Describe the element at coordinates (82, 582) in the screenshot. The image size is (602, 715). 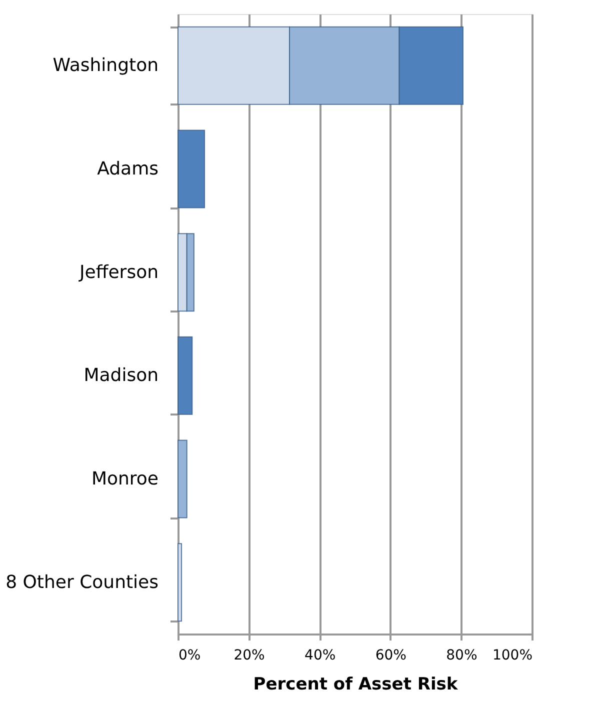
I see `y-tick-label: 8 Other Counties` at that location.